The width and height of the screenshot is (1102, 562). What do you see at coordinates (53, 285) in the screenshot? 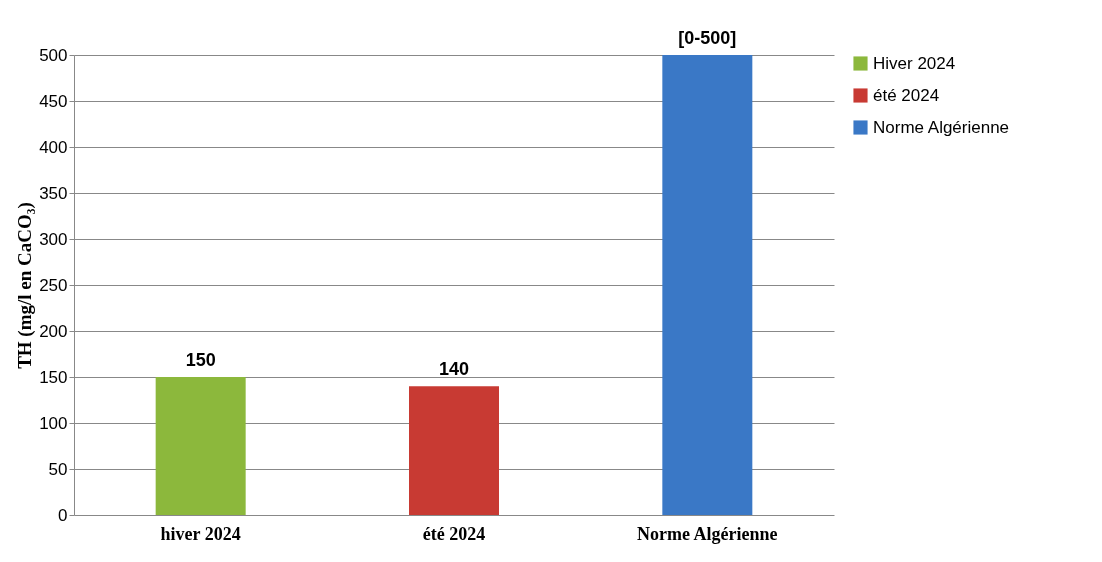
I see `y-tick-label: 250` at bounding box center [53, 285].